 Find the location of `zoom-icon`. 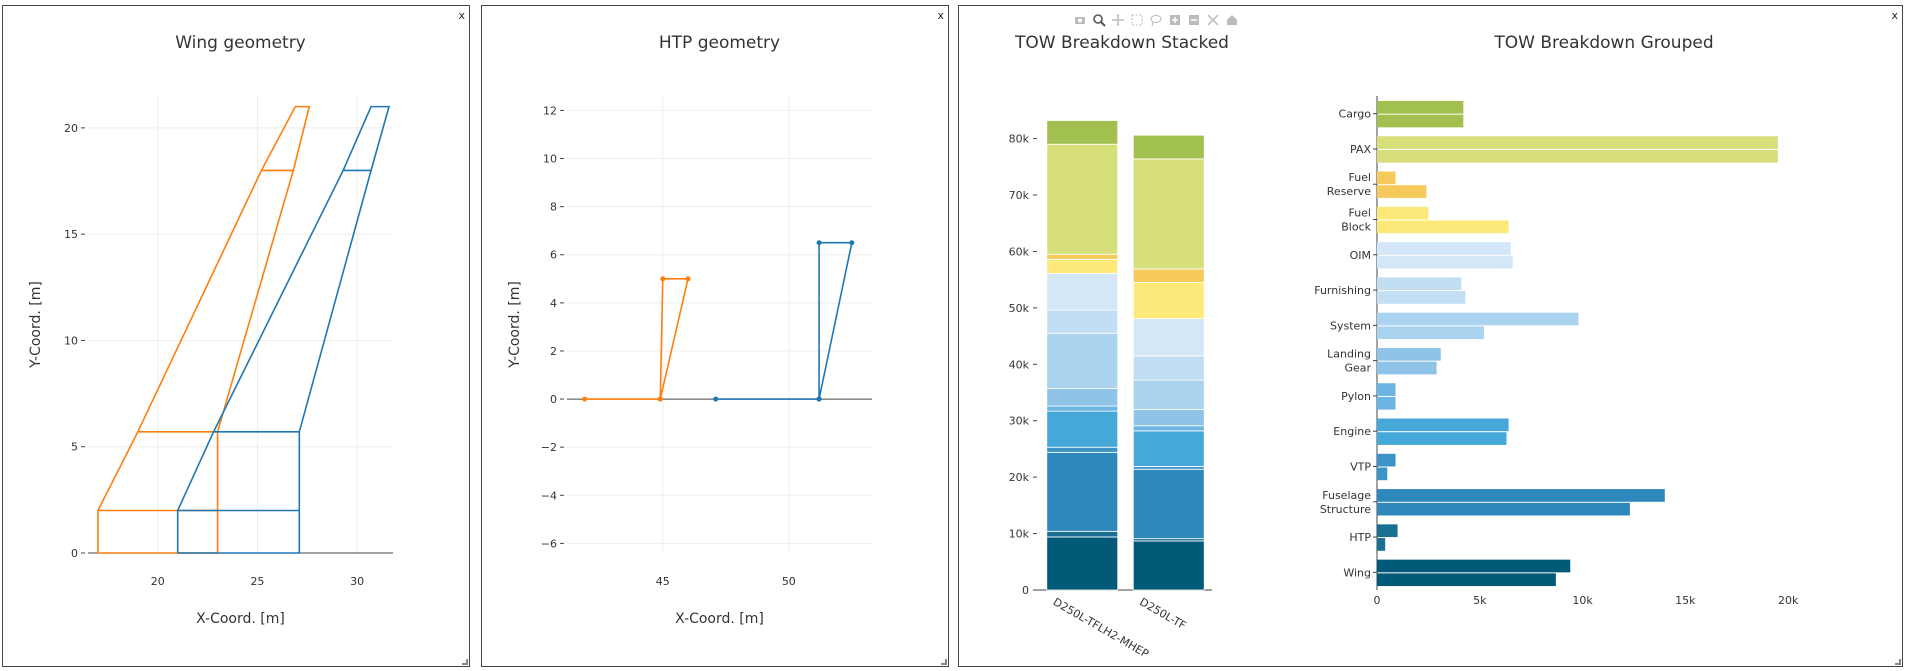

zoom-icon is located at coordinates (1099, 19).